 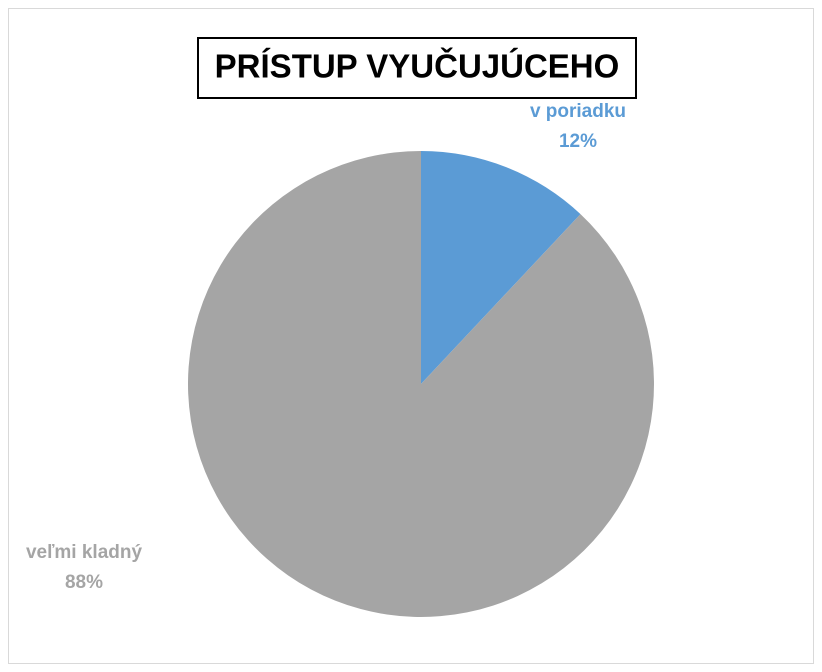 What do you see at coordinates (578, 141) in the screenshot?
I see `slice-value-label: 12%` at bounding box center [578, 141].